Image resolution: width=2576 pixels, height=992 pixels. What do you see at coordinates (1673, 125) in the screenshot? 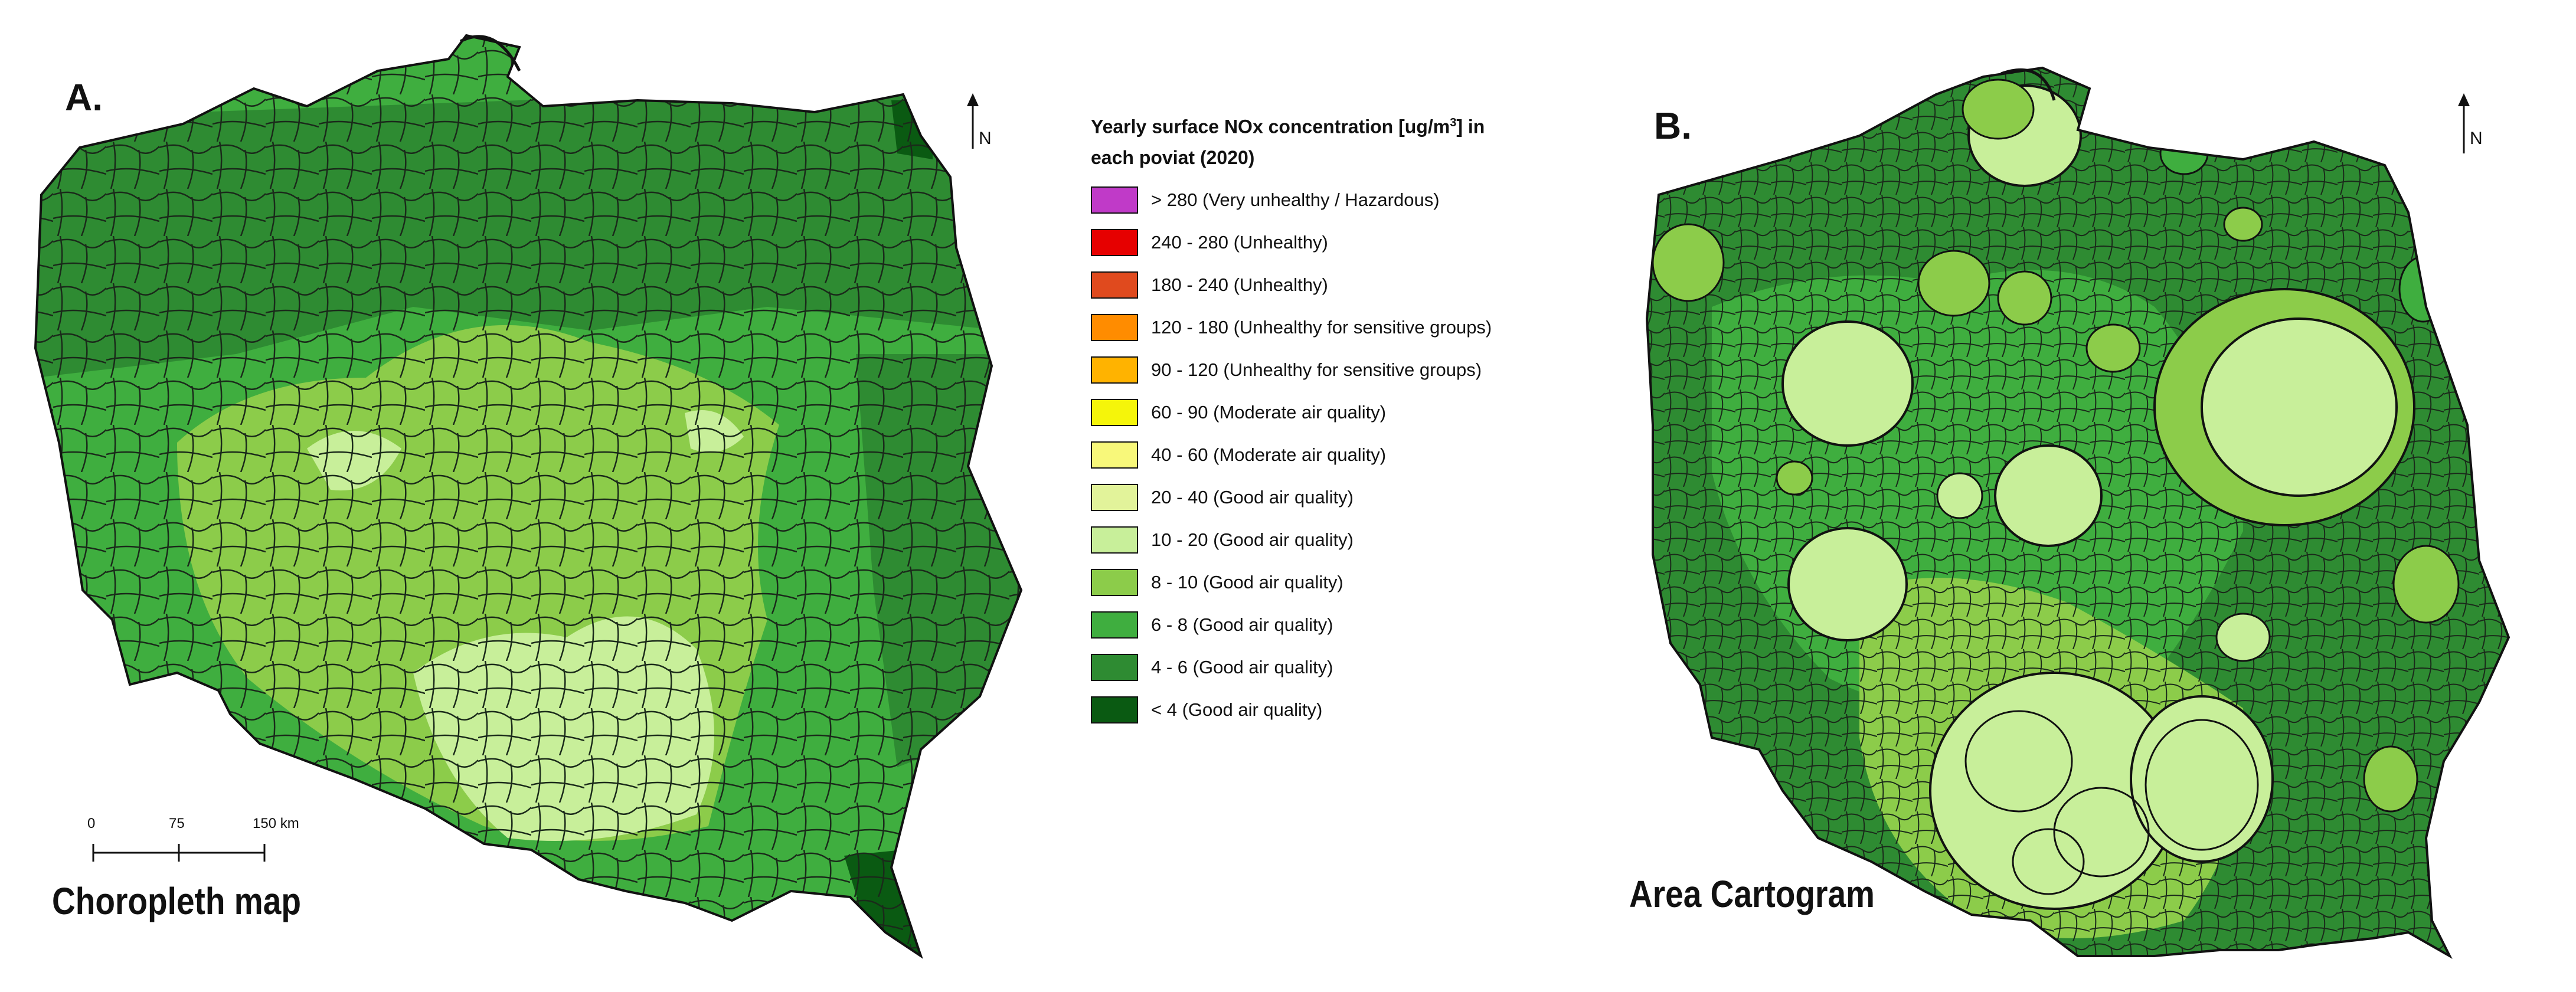
I see `panel-b-letter: B.` at bounding box center [1673, 125].